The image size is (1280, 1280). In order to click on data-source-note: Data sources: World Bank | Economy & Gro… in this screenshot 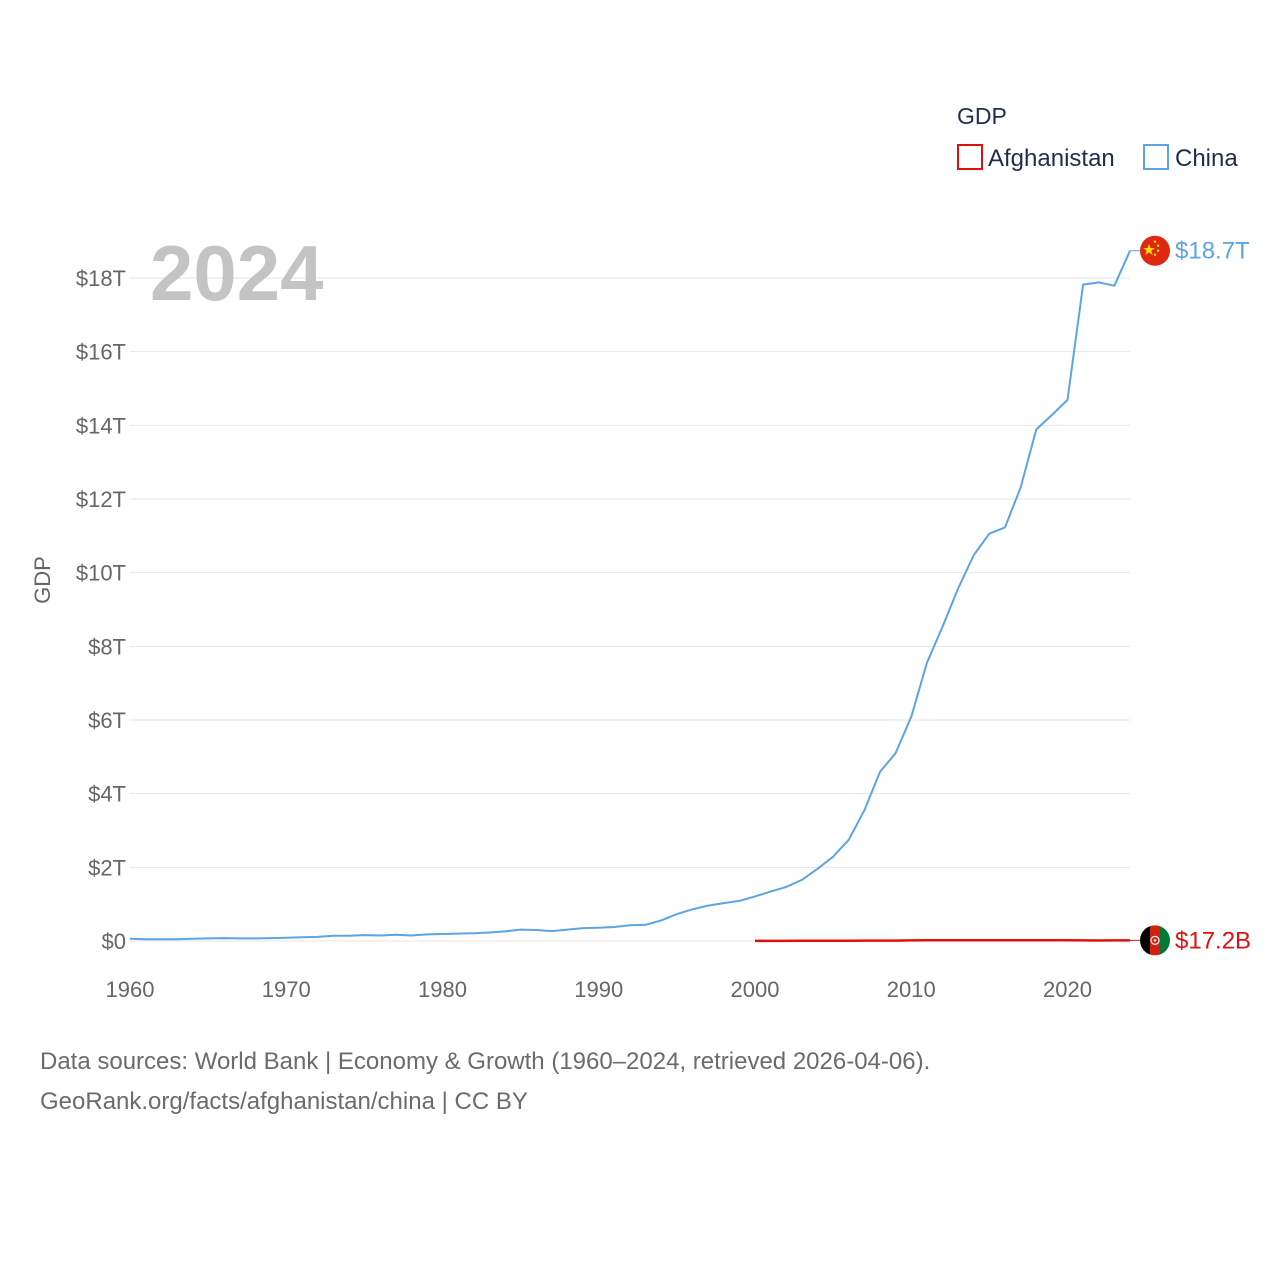, I will do `click(485, 1082)`.